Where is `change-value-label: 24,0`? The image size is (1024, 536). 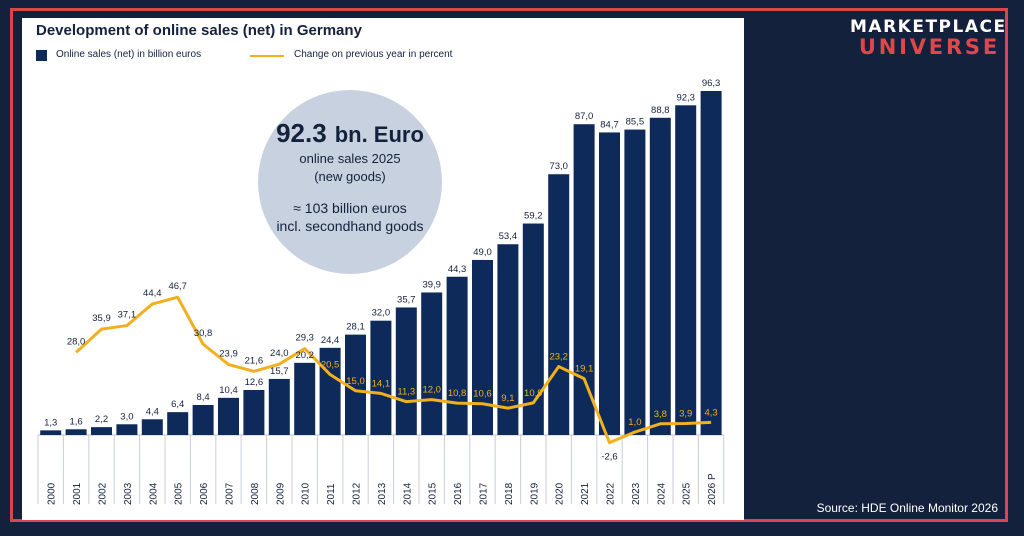
change-value-label: 24,0 is located at coordinates (279, 353).